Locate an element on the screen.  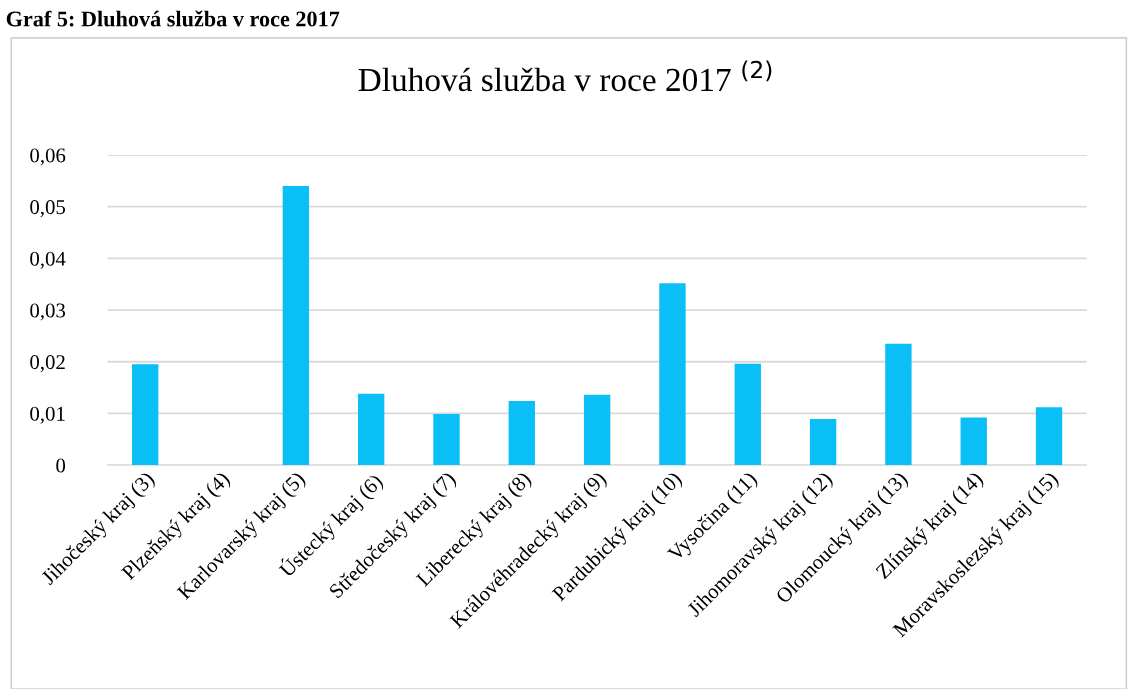
y-tick-label: 0,01 is located at coordinates (47, 415).